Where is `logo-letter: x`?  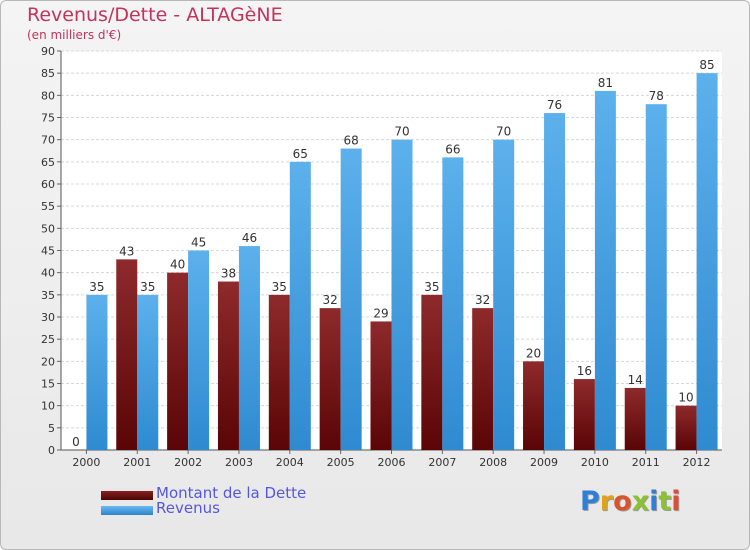 logo-letter: x is located at coordinates (640, 501).